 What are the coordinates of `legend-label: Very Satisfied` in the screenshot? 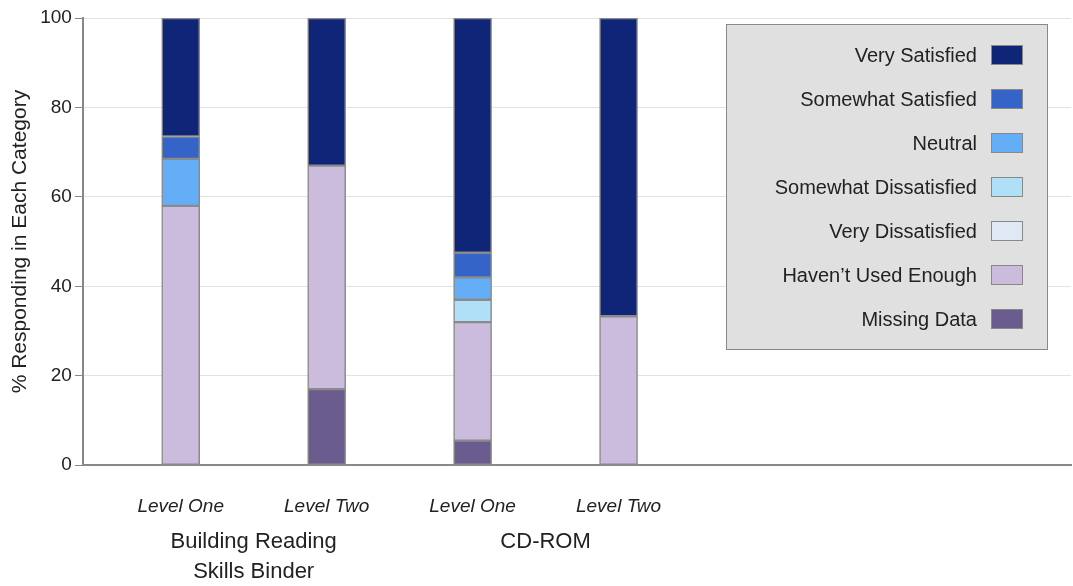 It's located at (915, 55).